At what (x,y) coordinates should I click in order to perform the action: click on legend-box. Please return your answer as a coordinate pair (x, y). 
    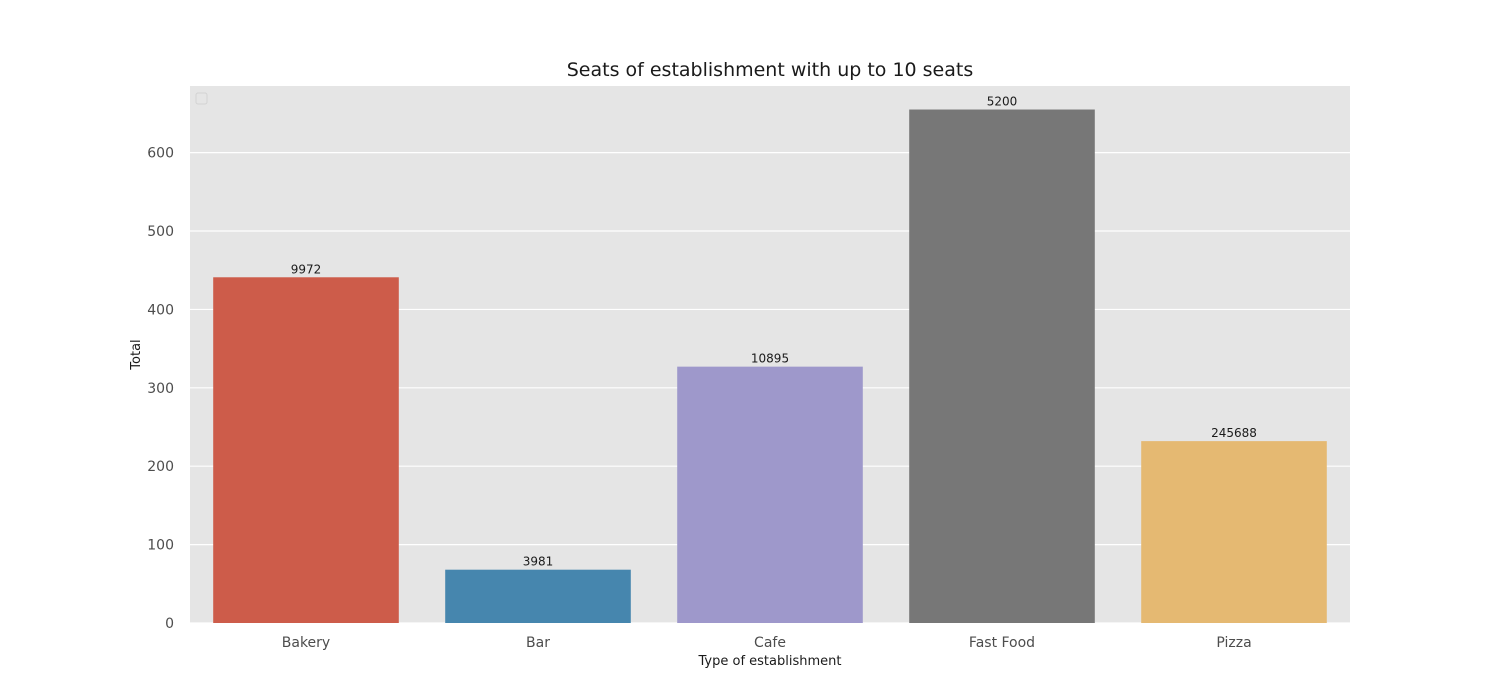
    Looking at the image, I should click on (201, 98).